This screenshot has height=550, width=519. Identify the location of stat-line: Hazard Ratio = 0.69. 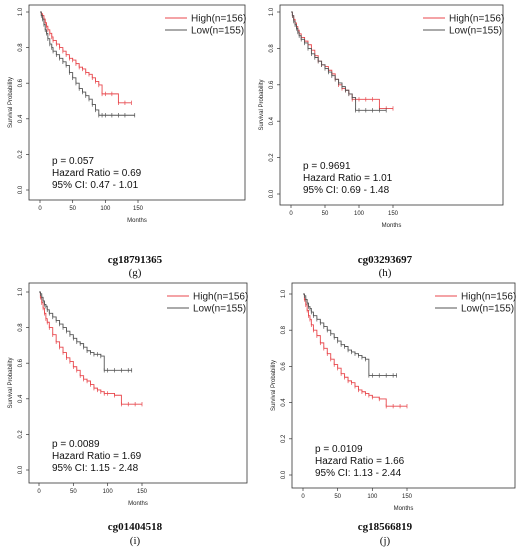
(97, 173).